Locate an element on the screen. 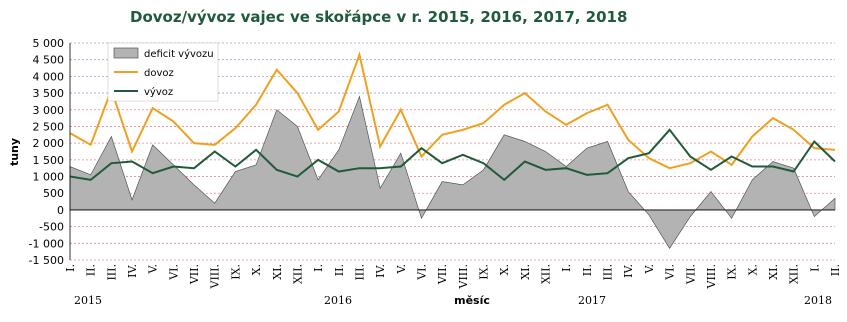 The image size is (847, 322). x-axis-label: měsíc is located at coordinates (472, 300).